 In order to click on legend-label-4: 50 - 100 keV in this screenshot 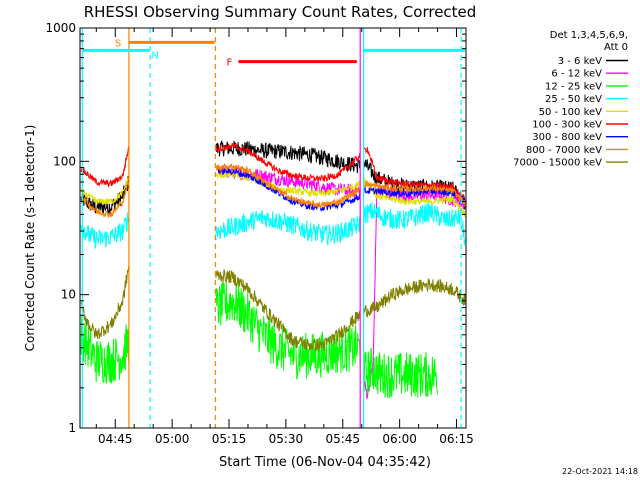, I will do `click(571, 112)`.